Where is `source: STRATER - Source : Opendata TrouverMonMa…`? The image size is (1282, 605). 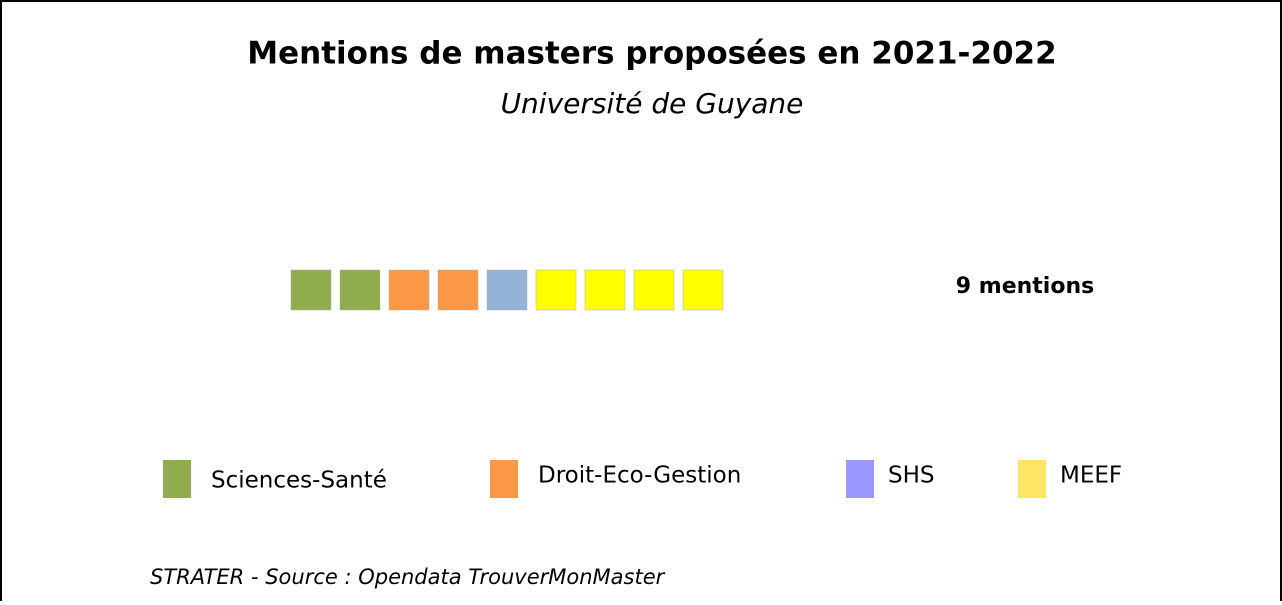
source: STRATER - Source : Opendata TrouverMonMa… is located at coordinates (408, 577).